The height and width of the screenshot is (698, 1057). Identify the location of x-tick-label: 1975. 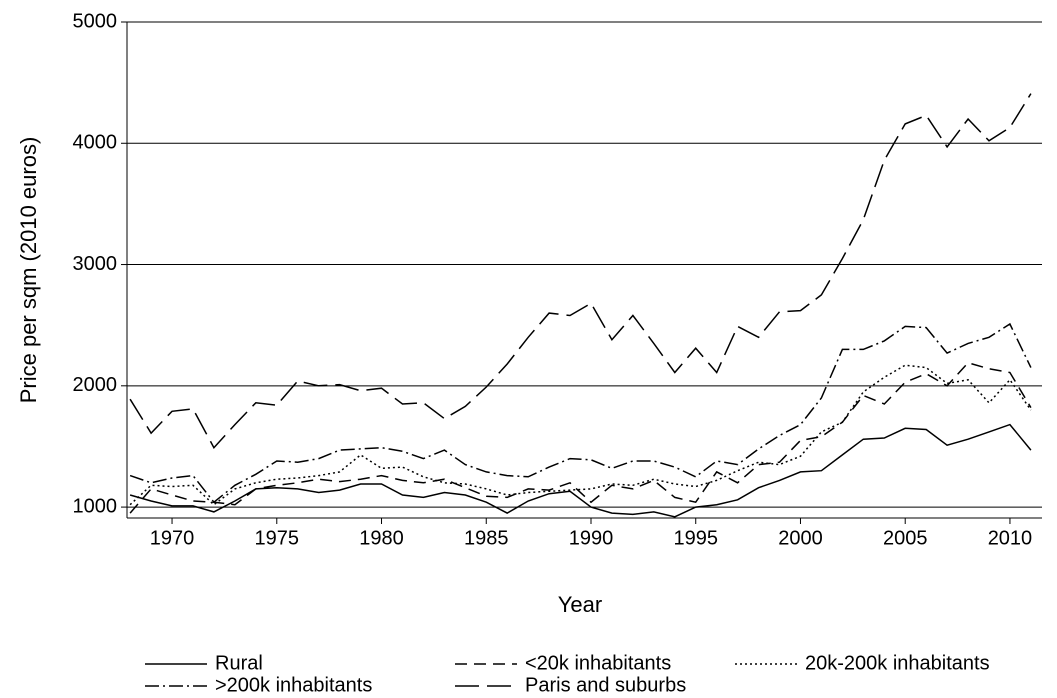
(277, 538).